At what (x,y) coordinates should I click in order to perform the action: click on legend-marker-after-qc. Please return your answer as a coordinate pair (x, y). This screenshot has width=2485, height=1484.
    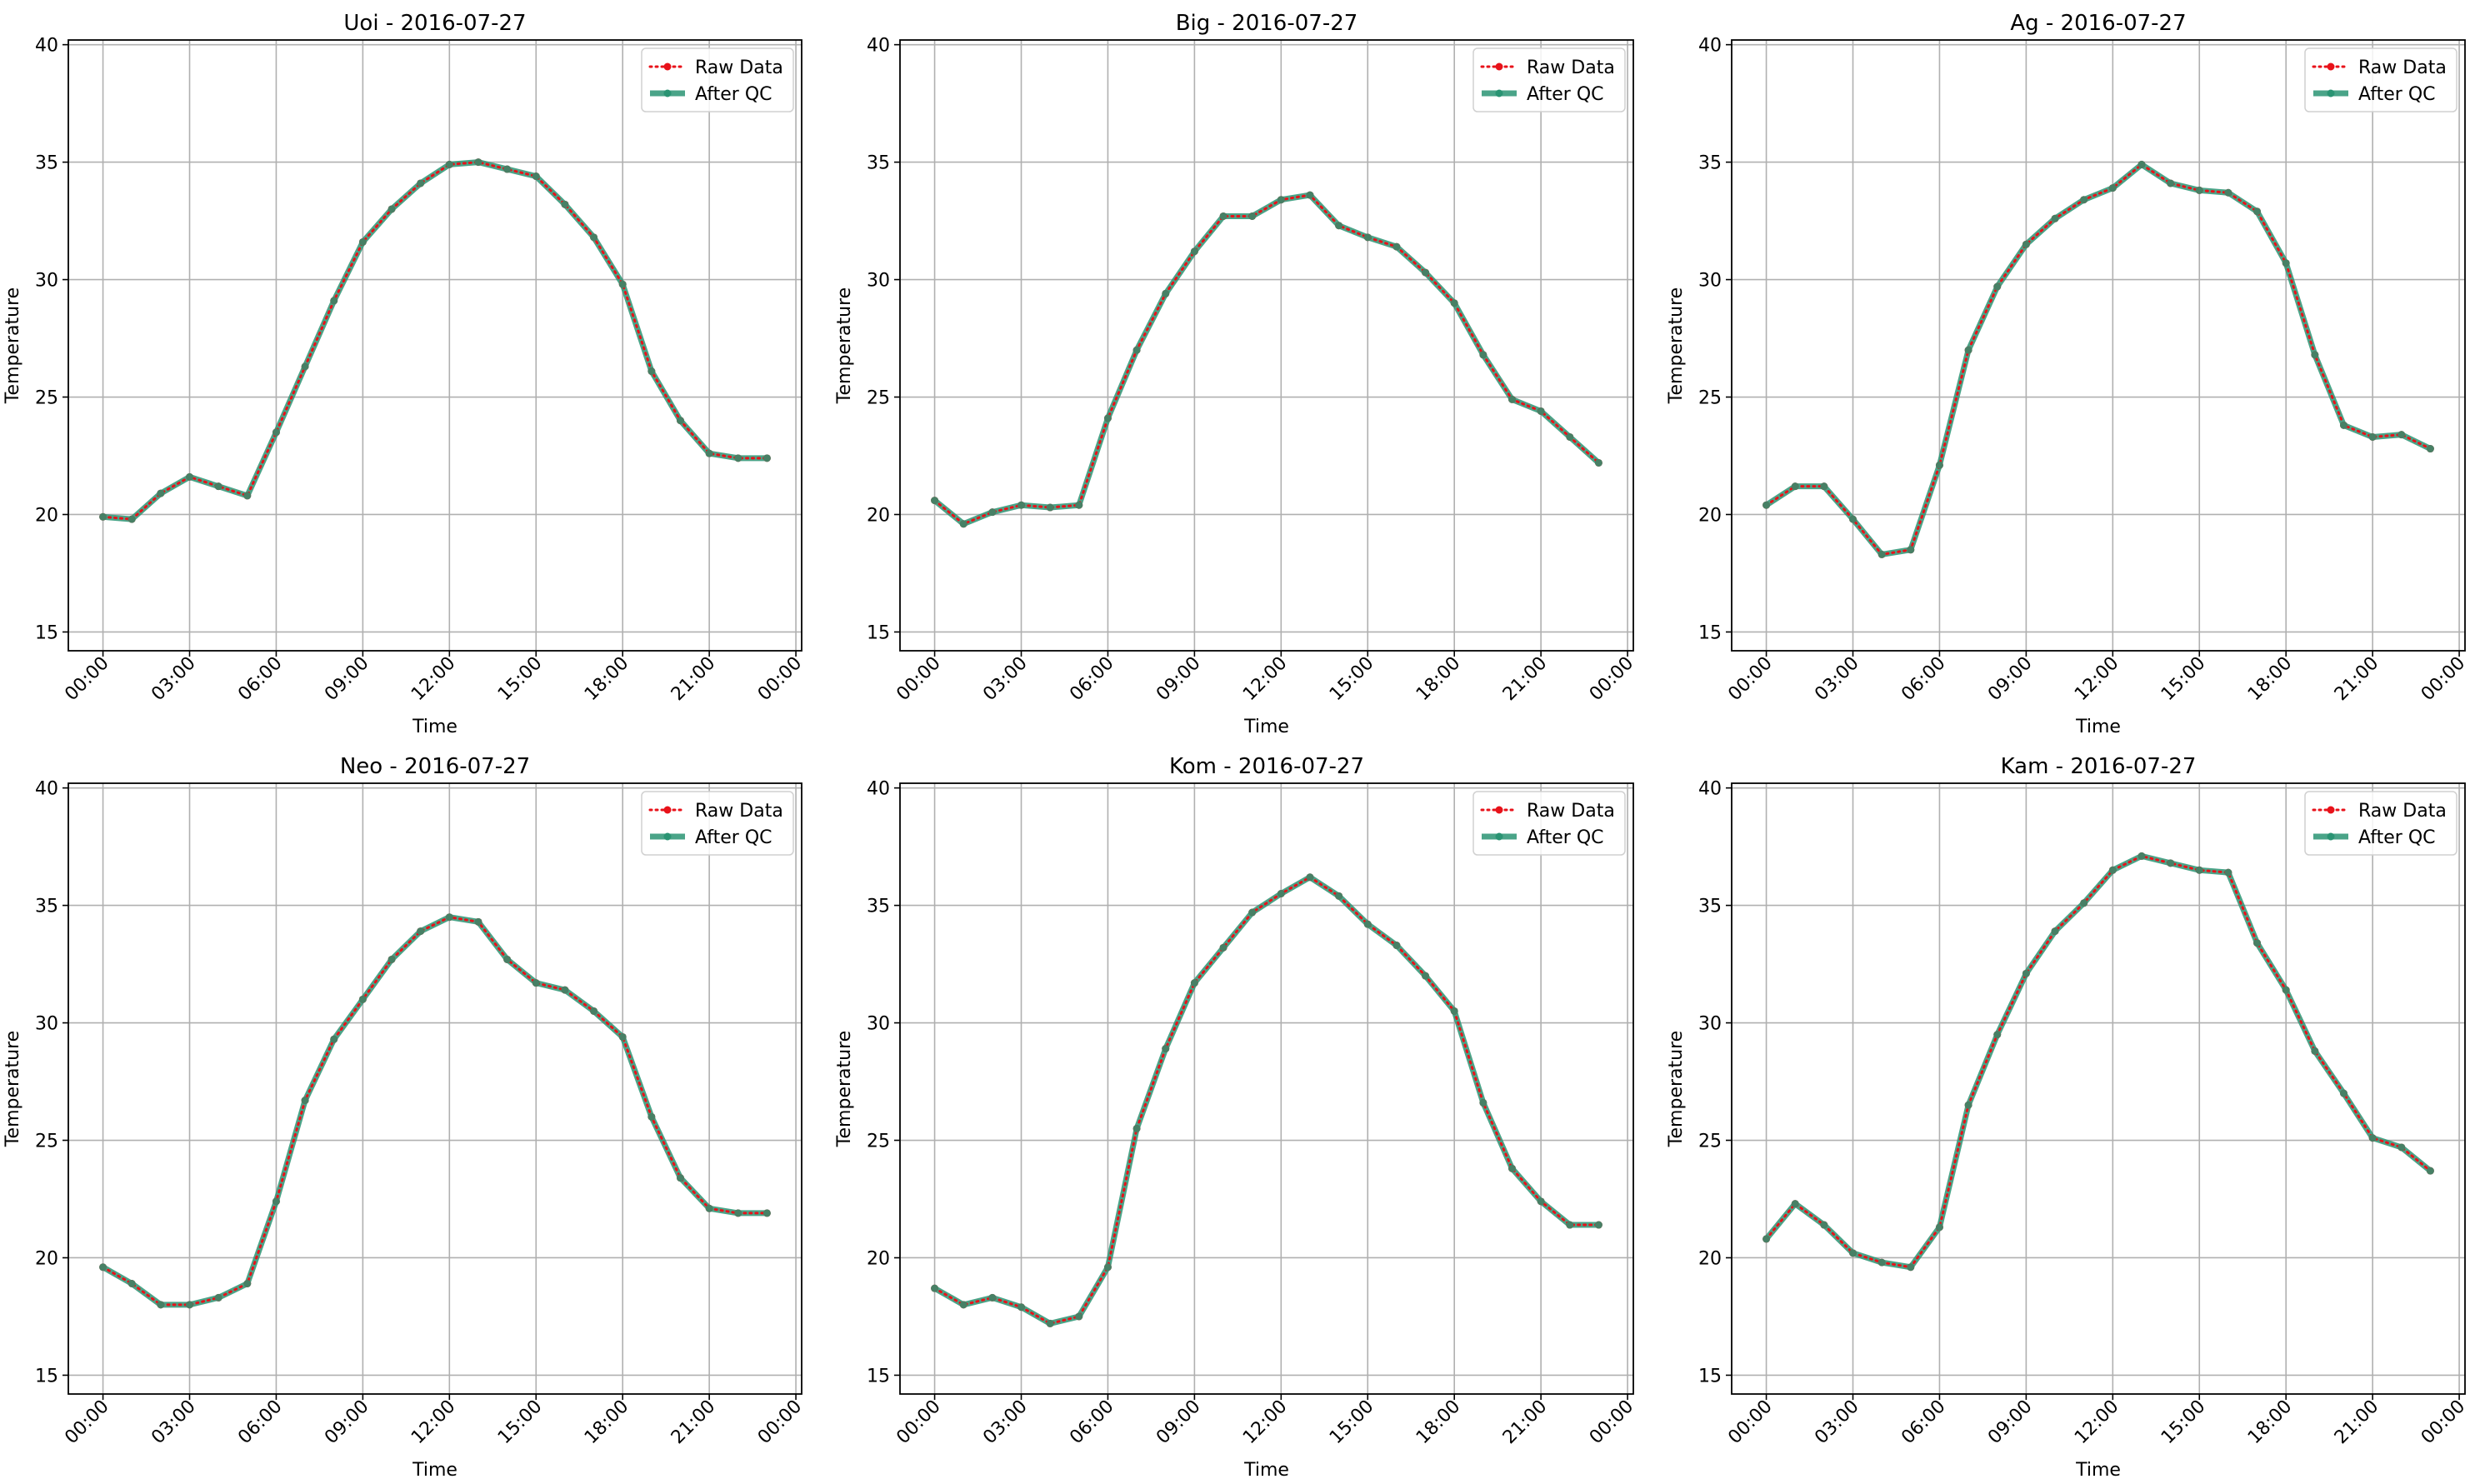
    Looking at the image, I should click on (667, 836).